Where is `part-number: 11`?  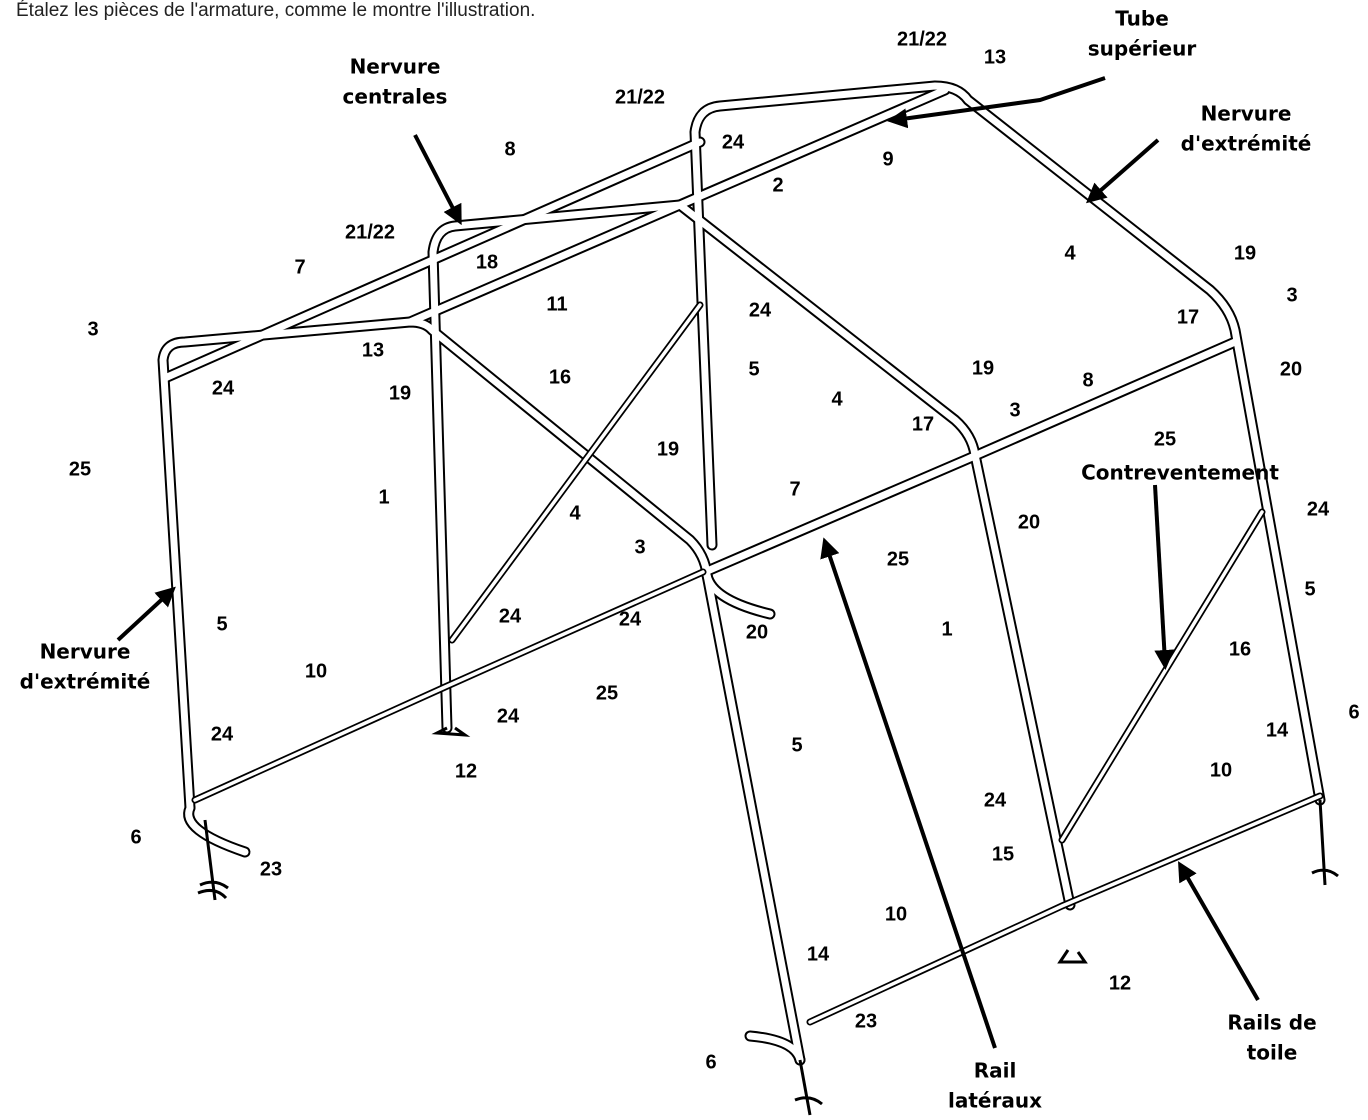
part-number: 11 is located at coordinates (556, 304).